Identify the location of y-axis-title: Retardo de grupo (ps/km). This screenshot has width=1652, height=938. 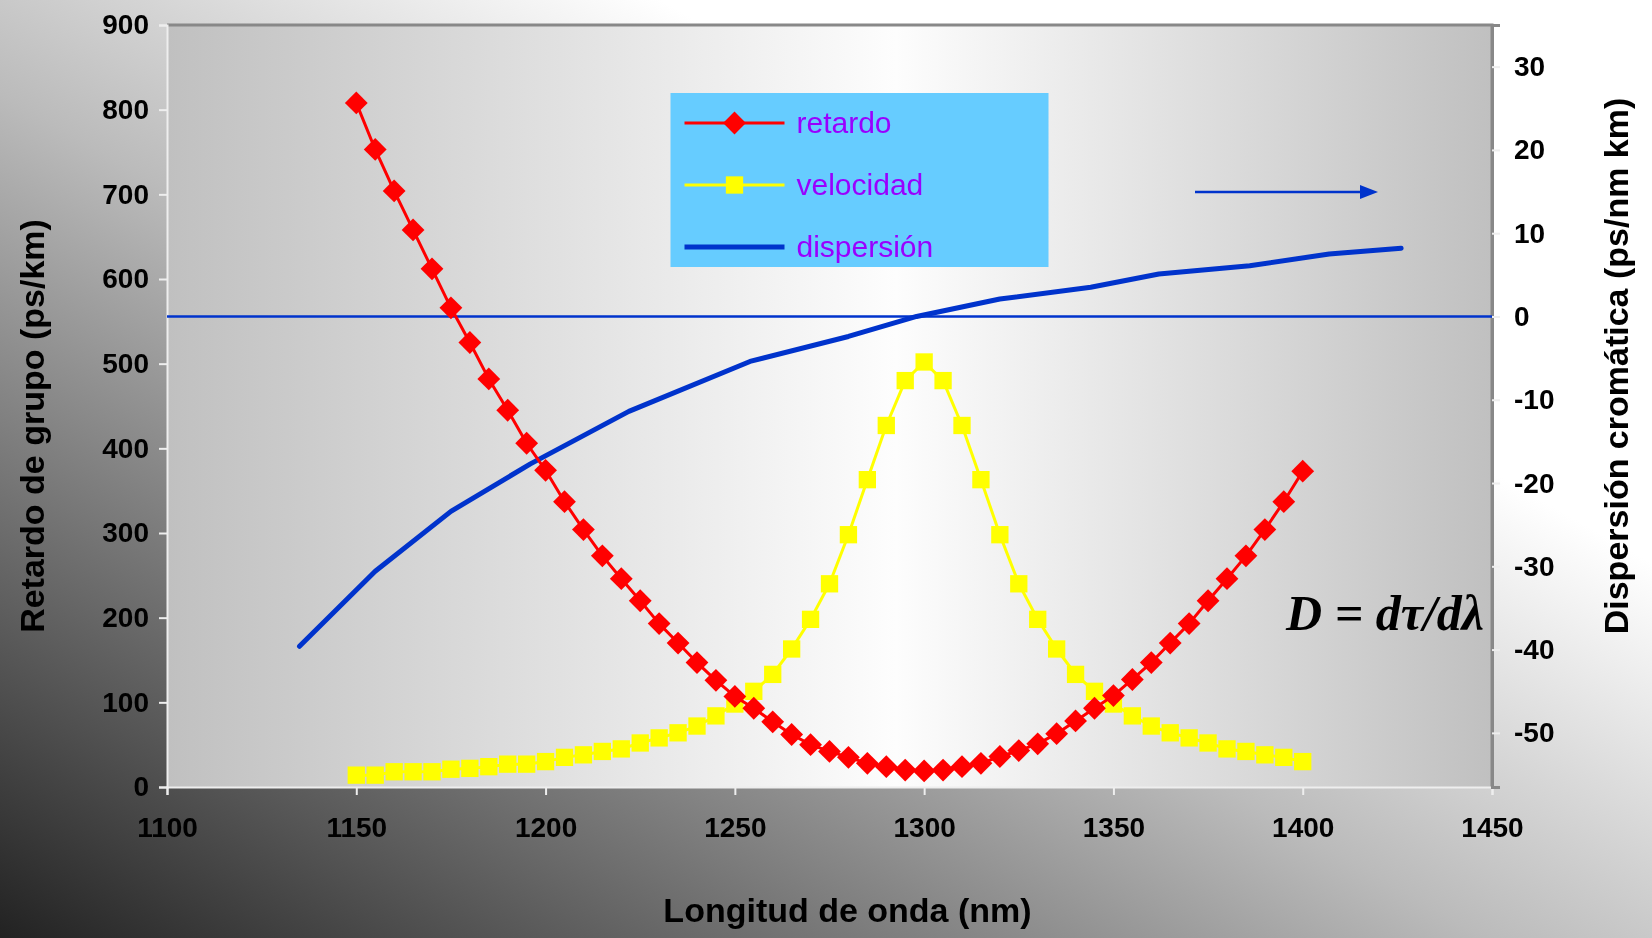
(32, 426).